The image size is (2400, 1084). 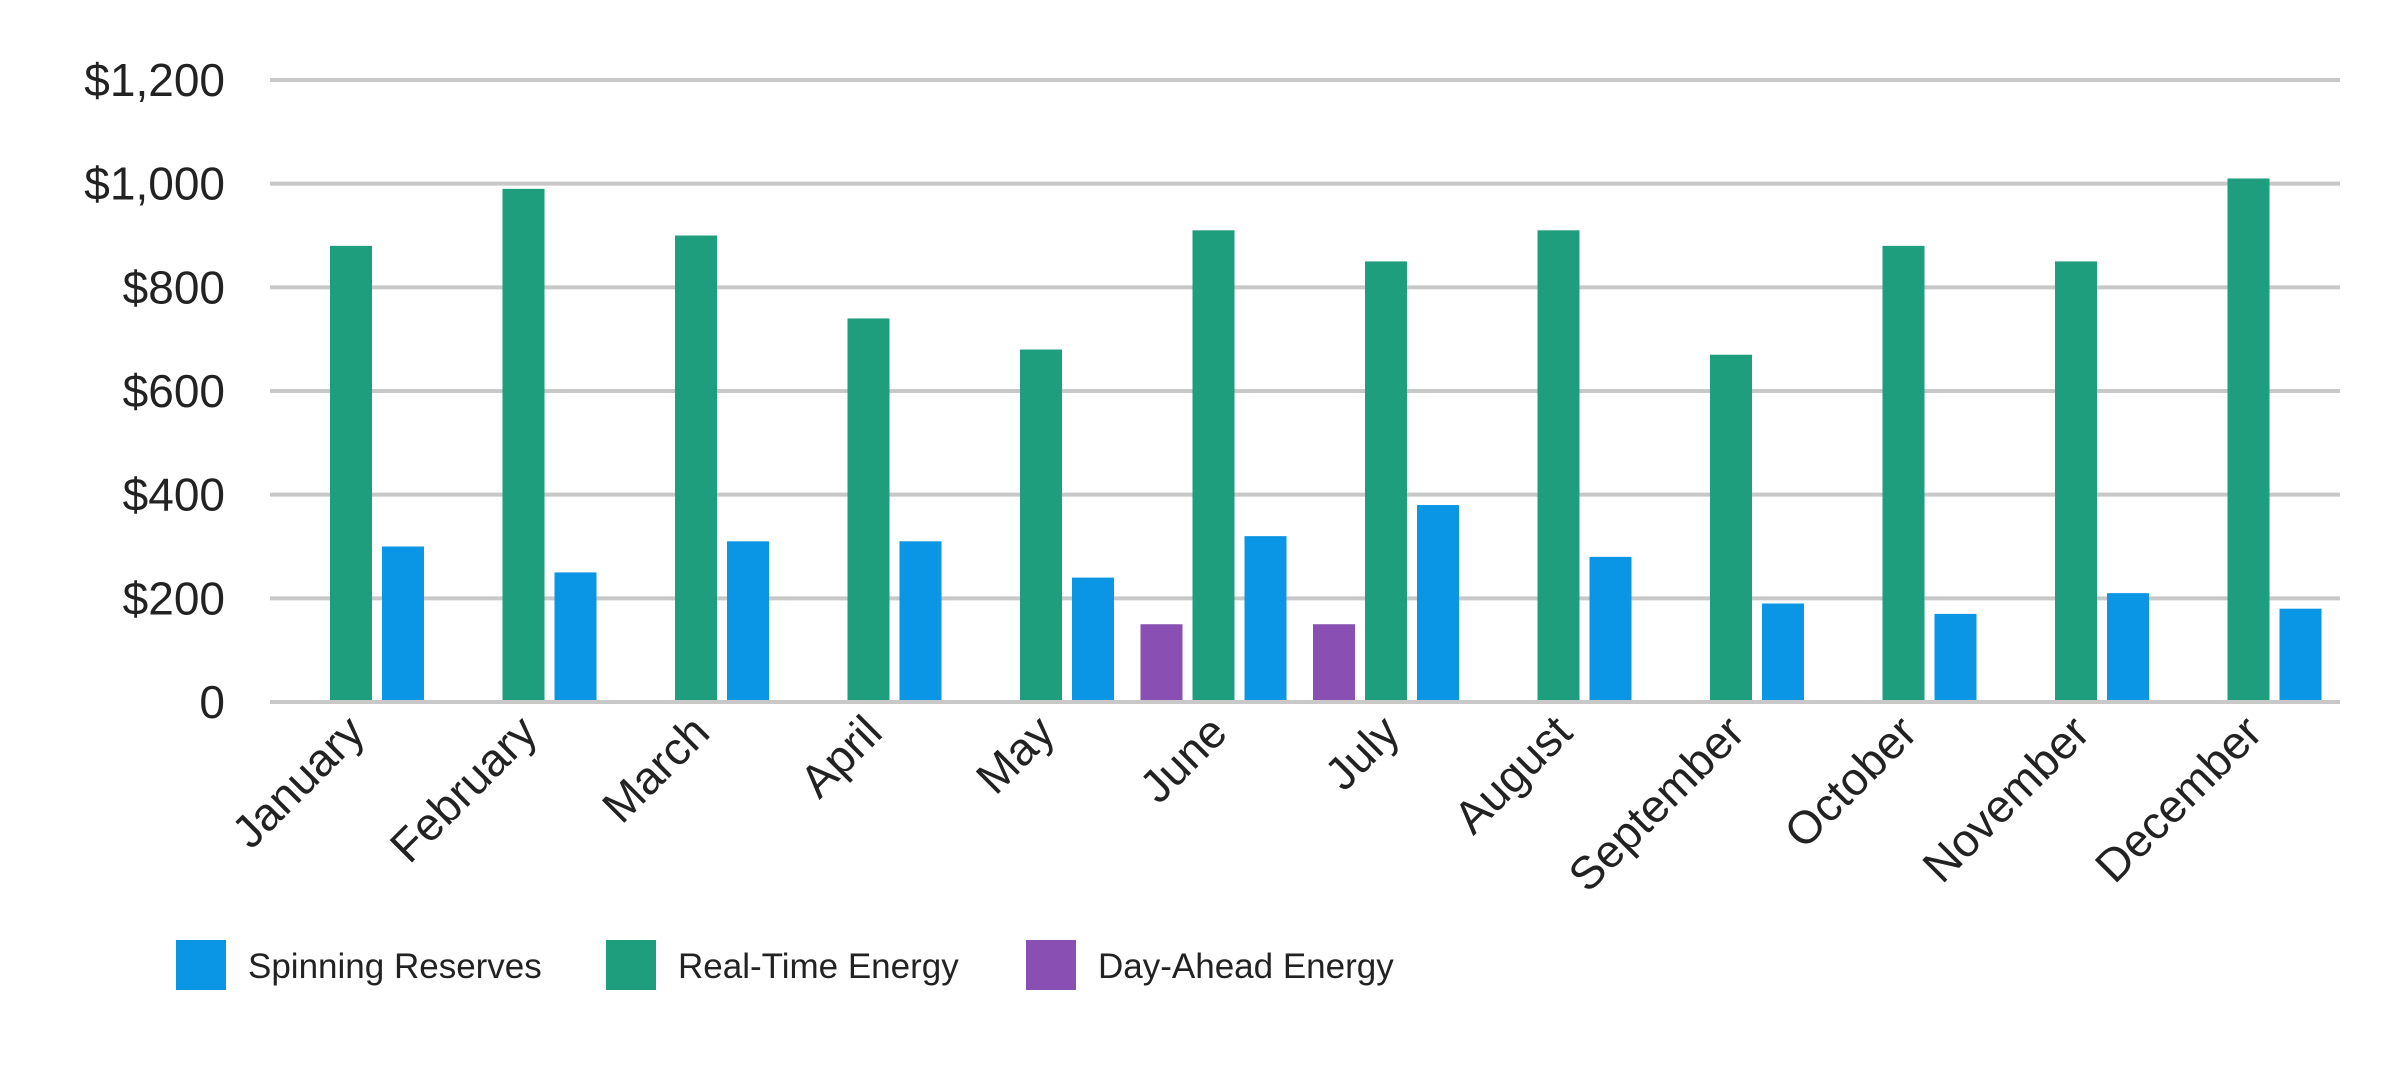 What do you see at coordinates (2005, 798) in the screenshot?
I see `x-tick-label-november: November` at bounding box center [2005, 798].